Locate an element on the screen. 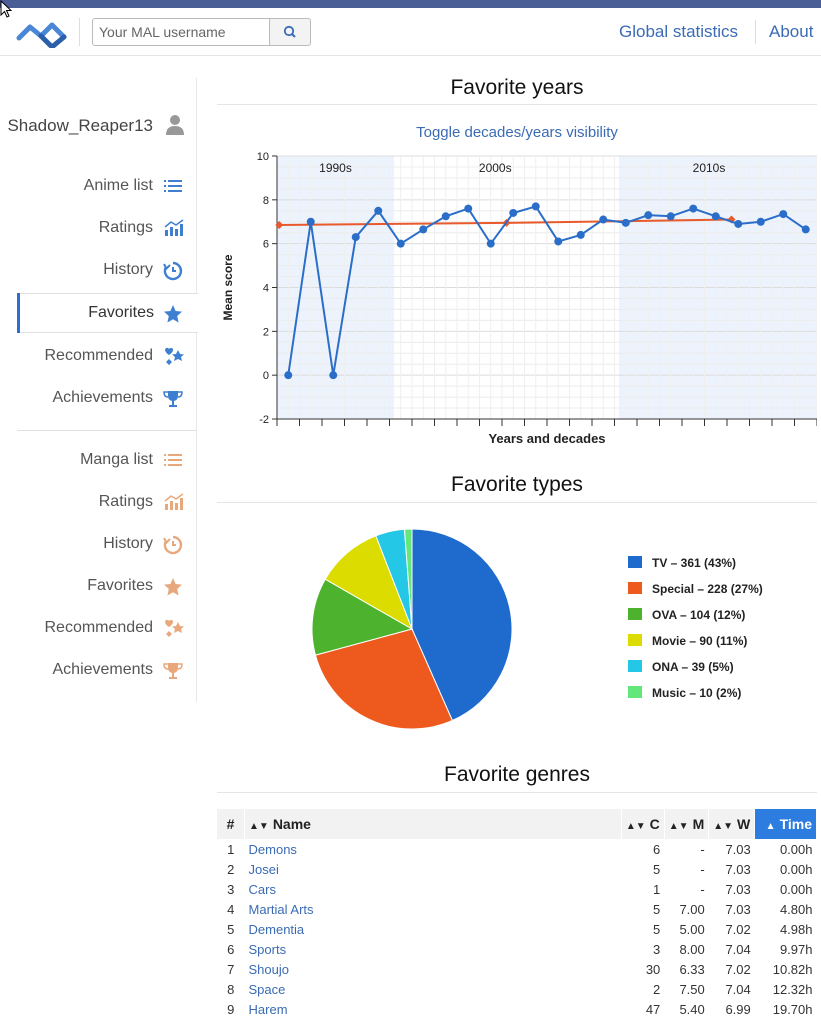 The width and height of the screenshot is (821, 1019). column-header-w: ▲▼ W is located at coordinates (732, 824).